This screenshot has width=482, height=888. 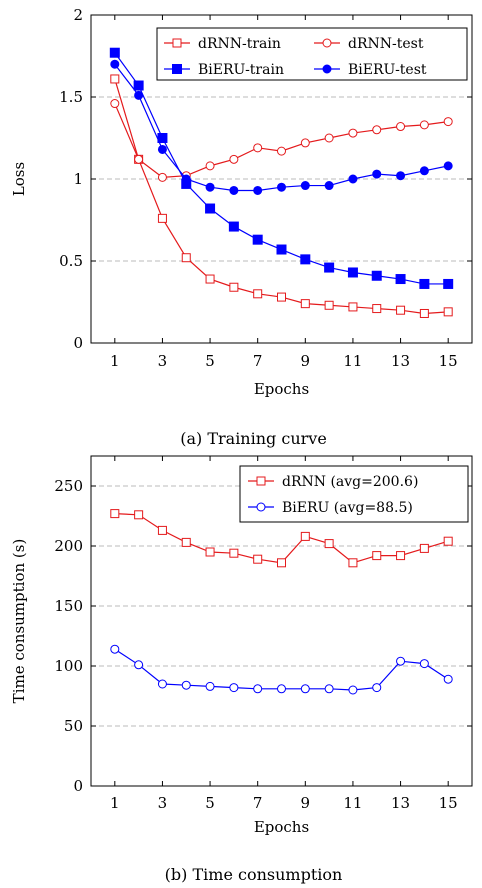 I want to click on y-axis-label: Time consumption (s), so click(x=19, y=621).